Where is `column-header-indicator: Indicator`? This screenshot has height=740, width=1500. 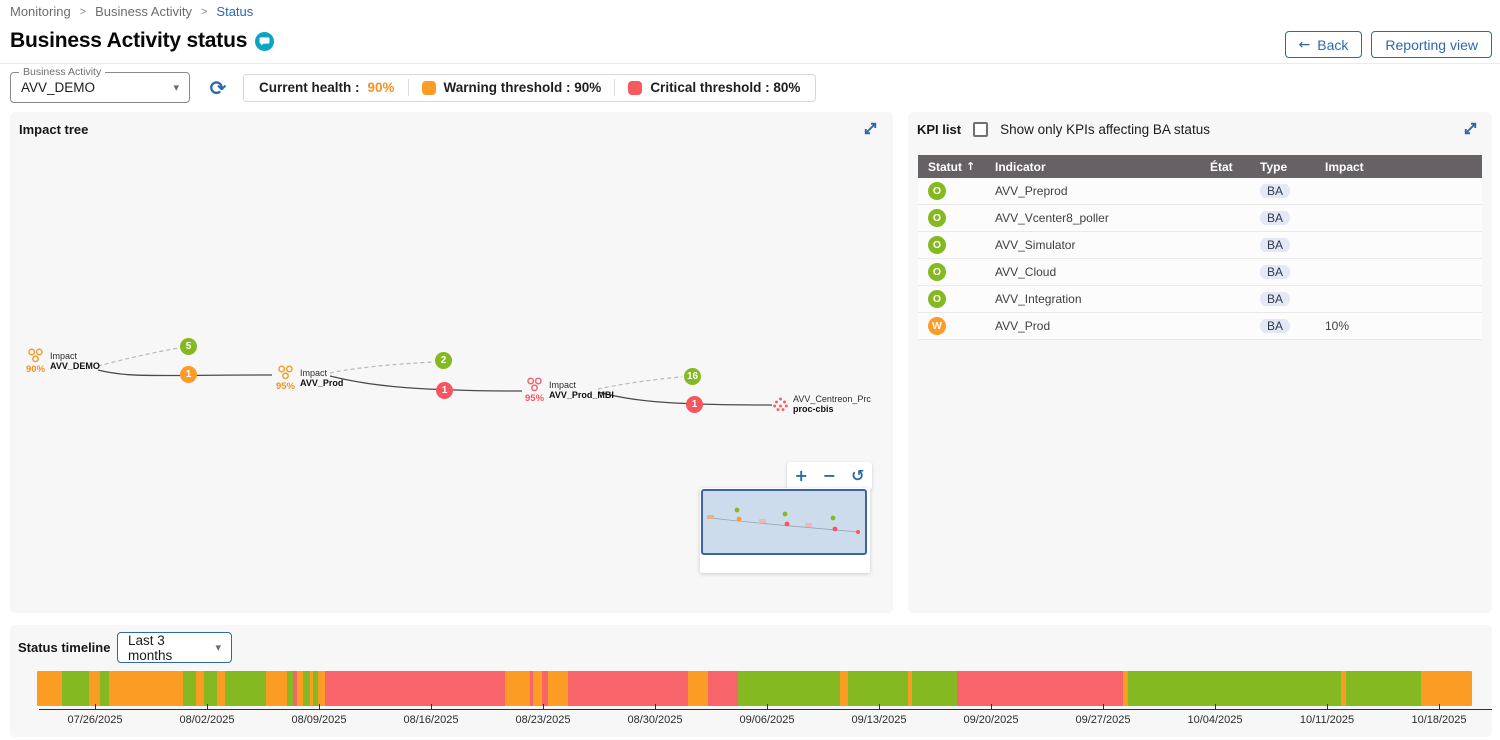
column-header-indicator: Indicator is located at coordinates (1020, 166).